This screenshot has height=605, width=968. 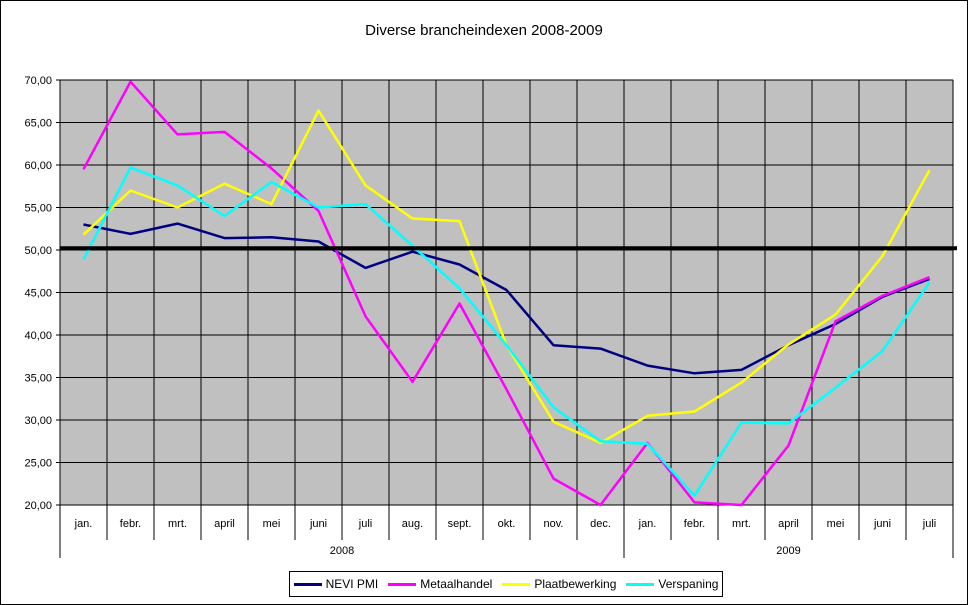 What do you see at coordinates (307, 584) in the screenshot?
I see `legend-swatch-nevi-pmi` at bounding box center [307, 584].